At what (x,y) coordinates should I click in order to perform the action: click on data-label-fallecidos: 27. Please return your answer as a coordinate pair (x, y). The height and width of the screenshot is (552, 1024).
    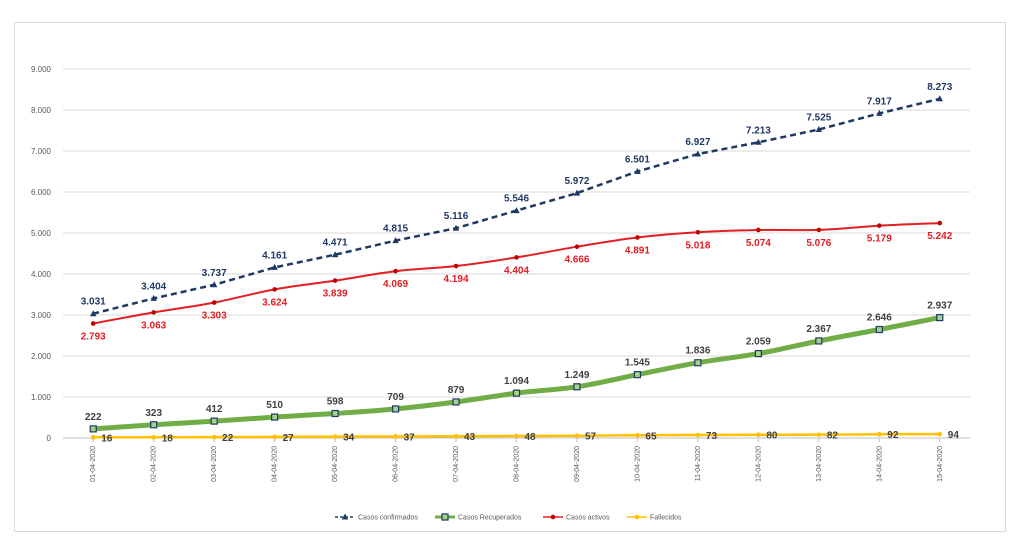
    Looking at the image, I should click on (289, 438).